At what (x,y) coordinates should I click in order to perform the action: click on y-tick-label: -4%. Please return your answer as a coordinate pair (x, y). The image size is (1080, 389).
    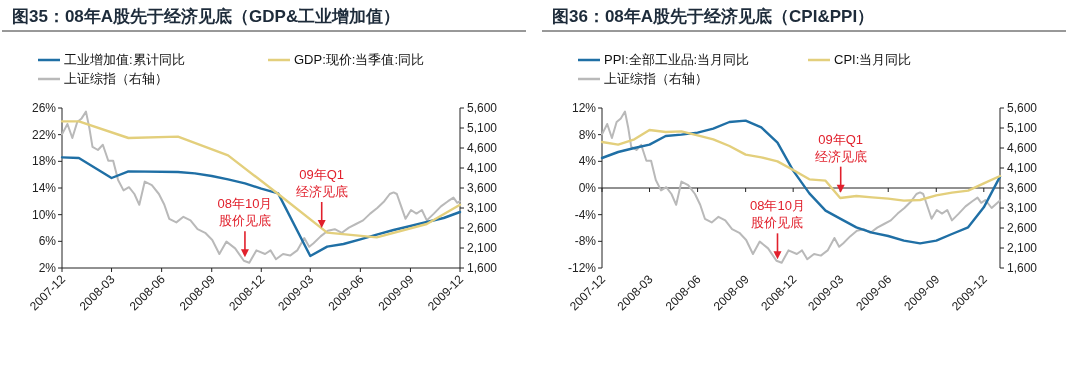
    Looking at the image, I should click on (585, 214).